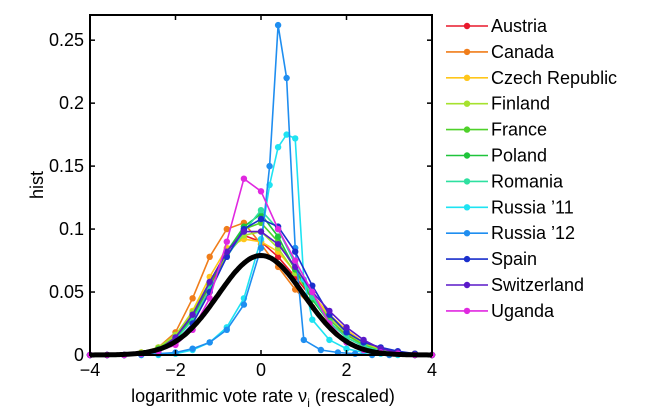  I want to click on legend-label-czech-republic: Czech Republic, so click(554, 78).